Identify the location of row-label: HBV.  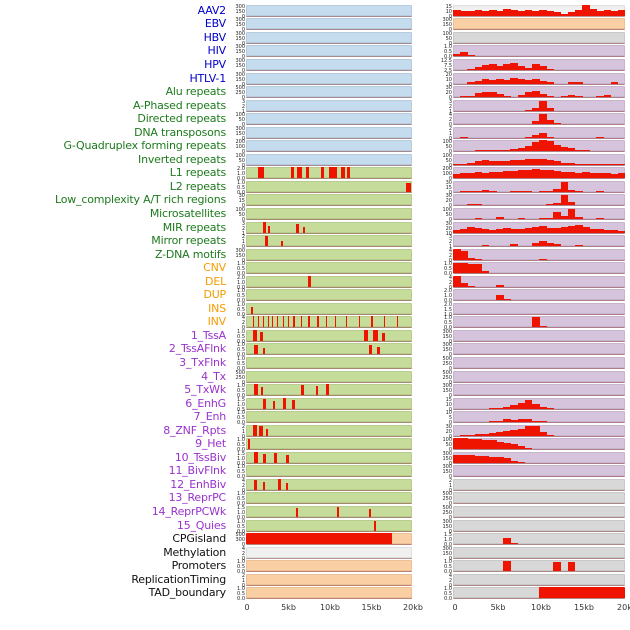
(215, 37).